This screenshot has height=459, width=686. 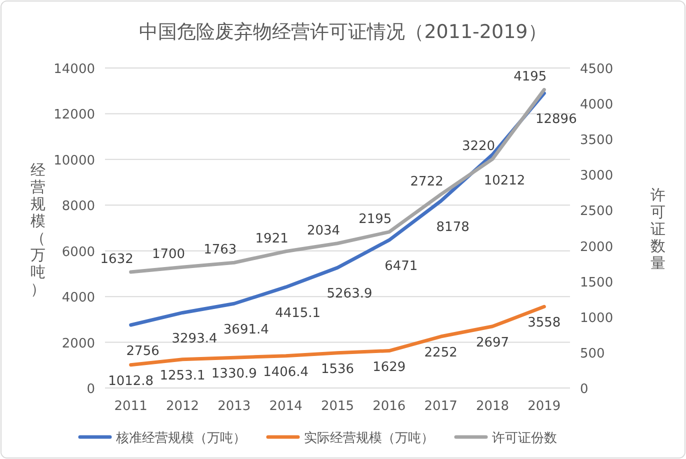 I want to click on y-tick-label: 14000, so click(x=74, y=69).